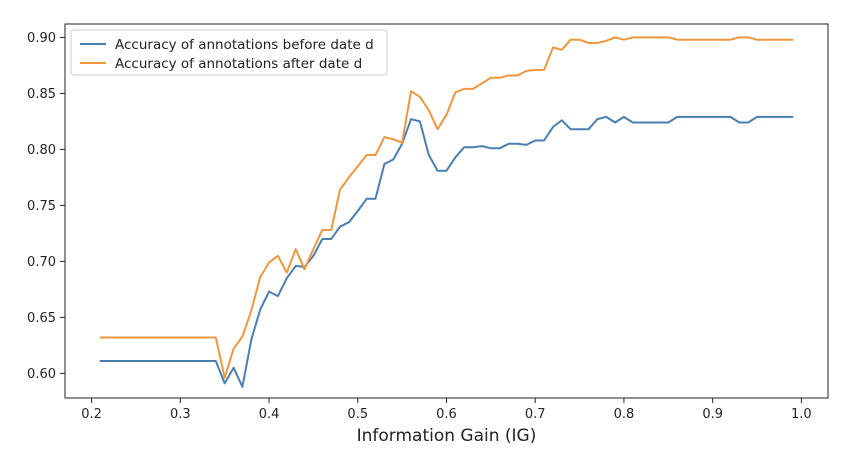 The width and height of the screenshot is (850, 453). I want to click on y-axis: 0.60 0.65 0.70 0.75 0.80 0.85 0.90, so click(46, 206).